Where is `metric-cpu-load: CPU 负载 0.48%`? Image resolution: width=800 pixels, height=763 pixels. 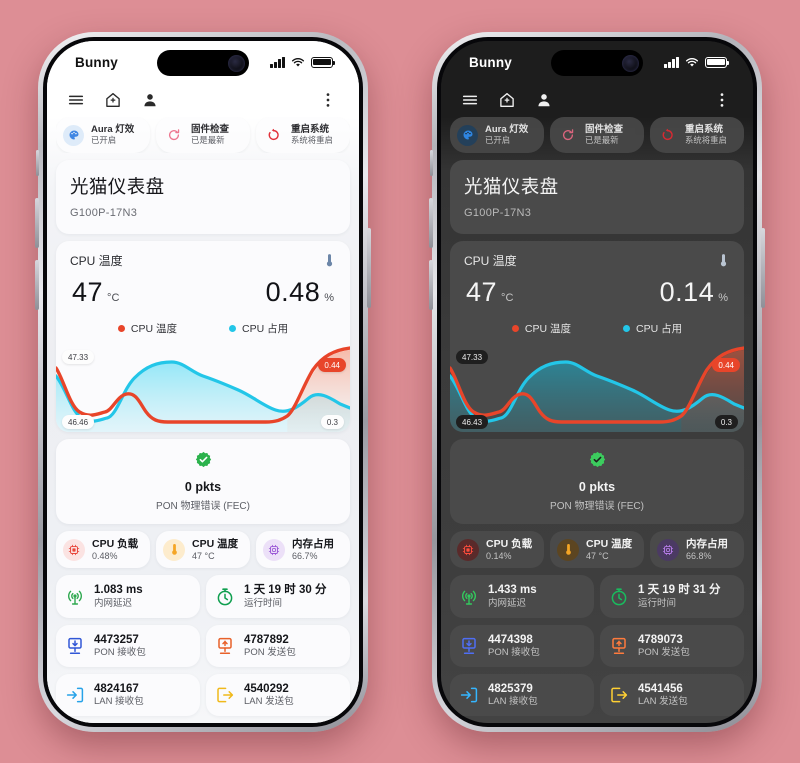 metric-cpu-load: CPU 负载 0.48% is located at coordinates (103, 550).